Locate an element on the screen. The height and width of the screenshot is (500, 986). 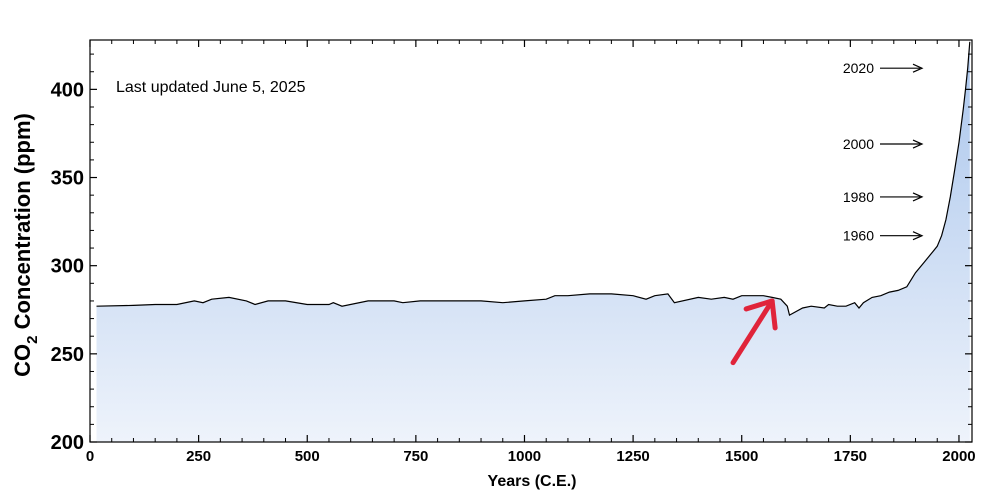
year-arrow-labels: 2020 2000 1980 1960 is located at coordinates (883, 152).